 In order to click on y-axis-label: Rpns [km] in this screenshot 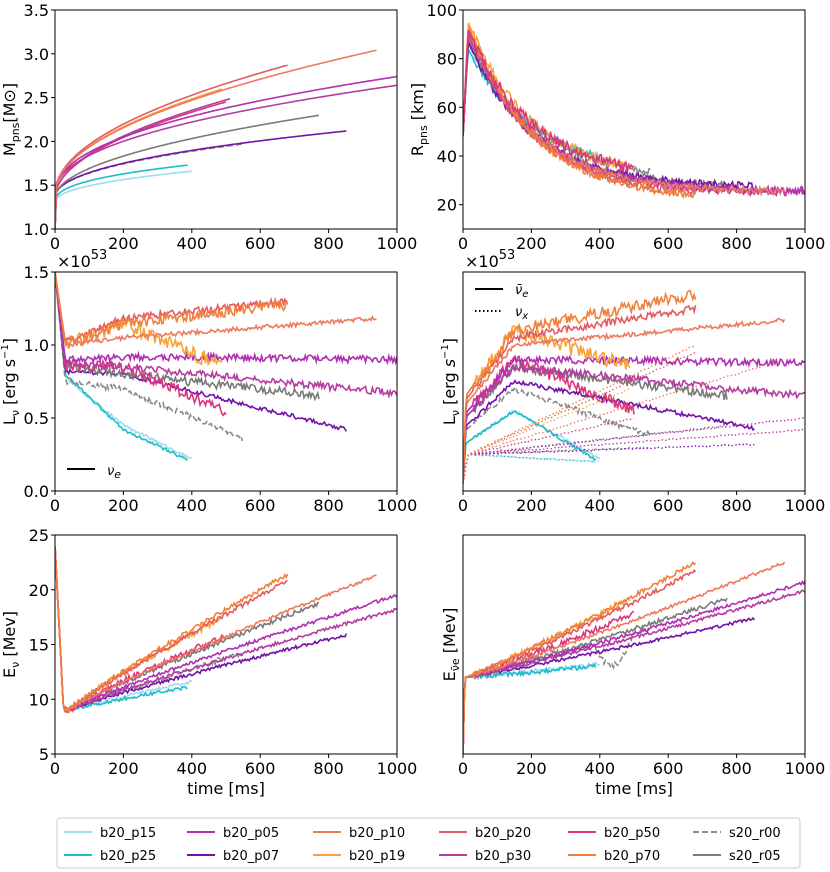, I will do `click(419, 119)`.